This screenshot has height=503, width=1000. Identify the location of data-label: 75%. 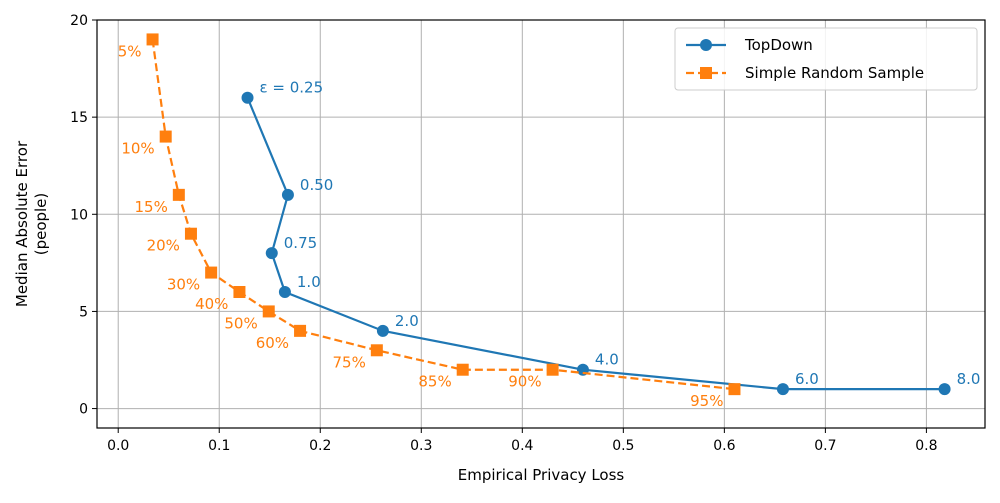
(348, 362).